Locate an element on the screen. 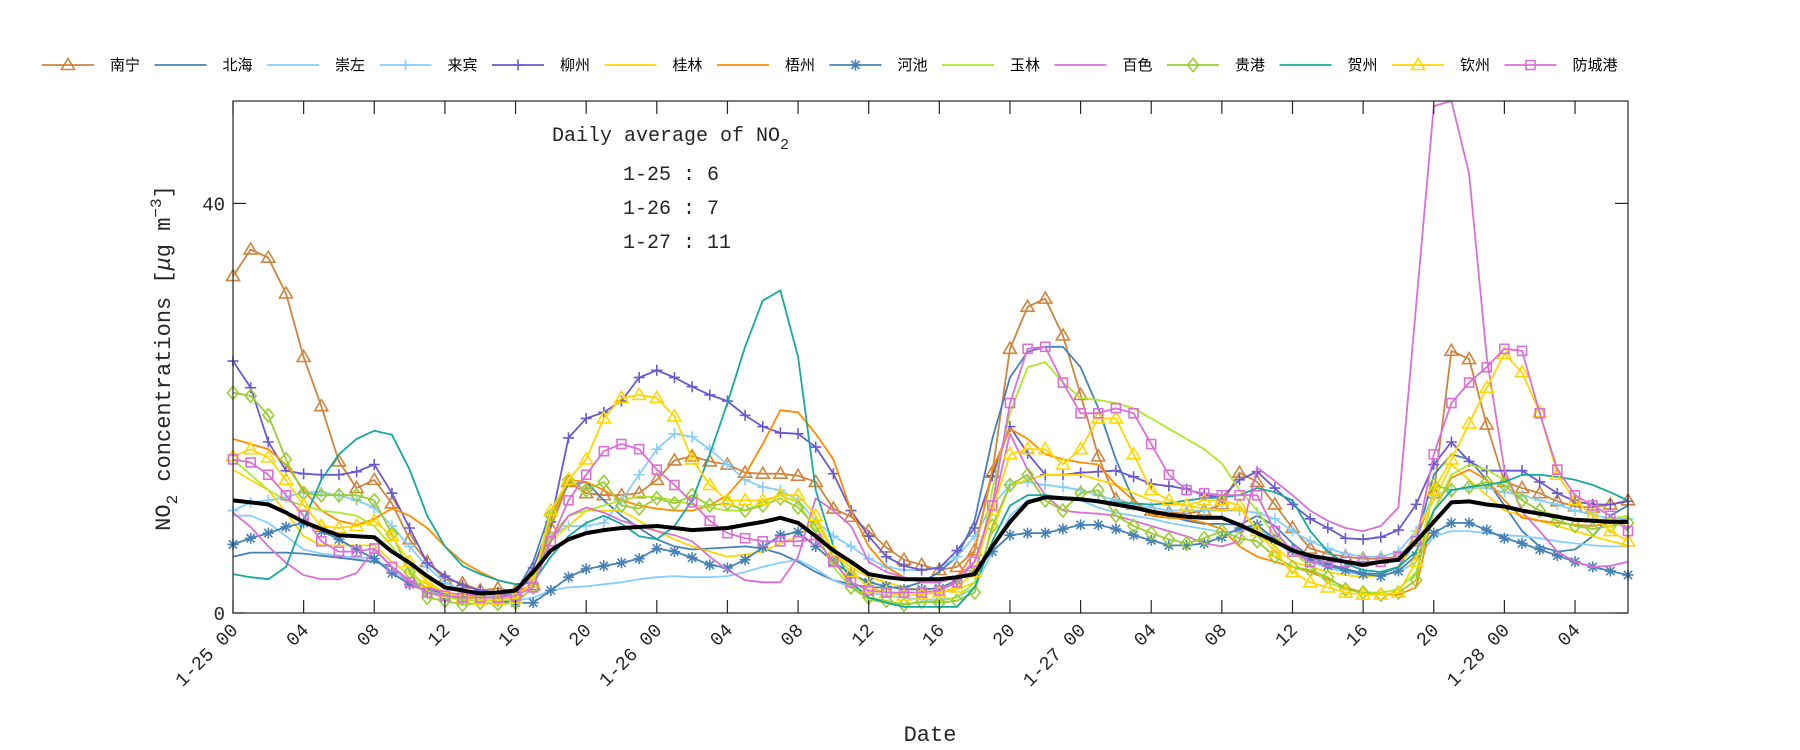 The width and height of the screenshot is (1800, 750). legend-label: 河池 is located at coordinates (913, 65).